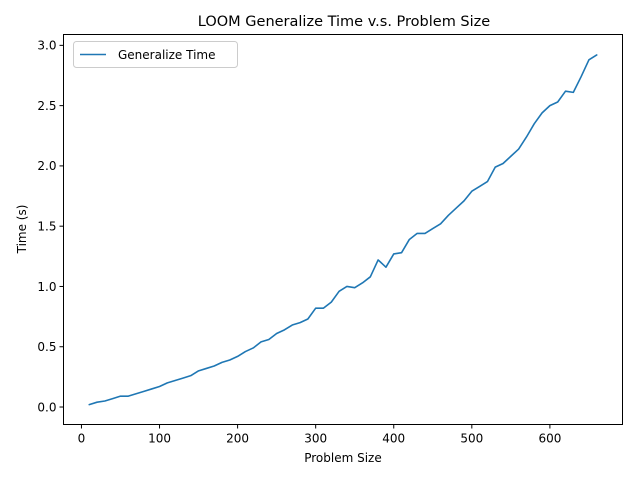  Describe the element at coordinates (46, 166) in the screenshot. I see `y-tick-label: 2.0` at that location.